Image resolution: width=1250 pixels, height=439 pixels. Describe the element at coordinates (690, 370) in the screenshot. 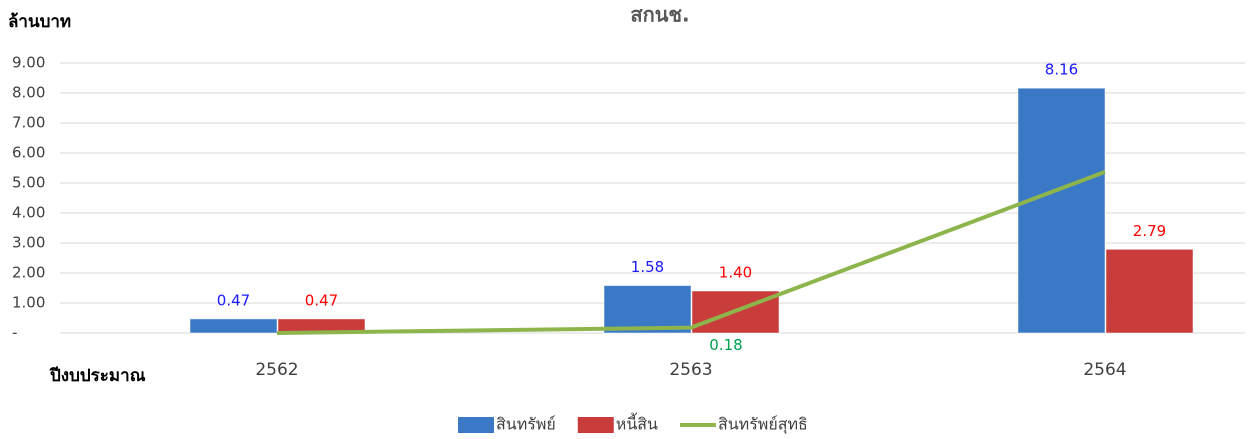

I see `x-tick-label: 2563` at that location.